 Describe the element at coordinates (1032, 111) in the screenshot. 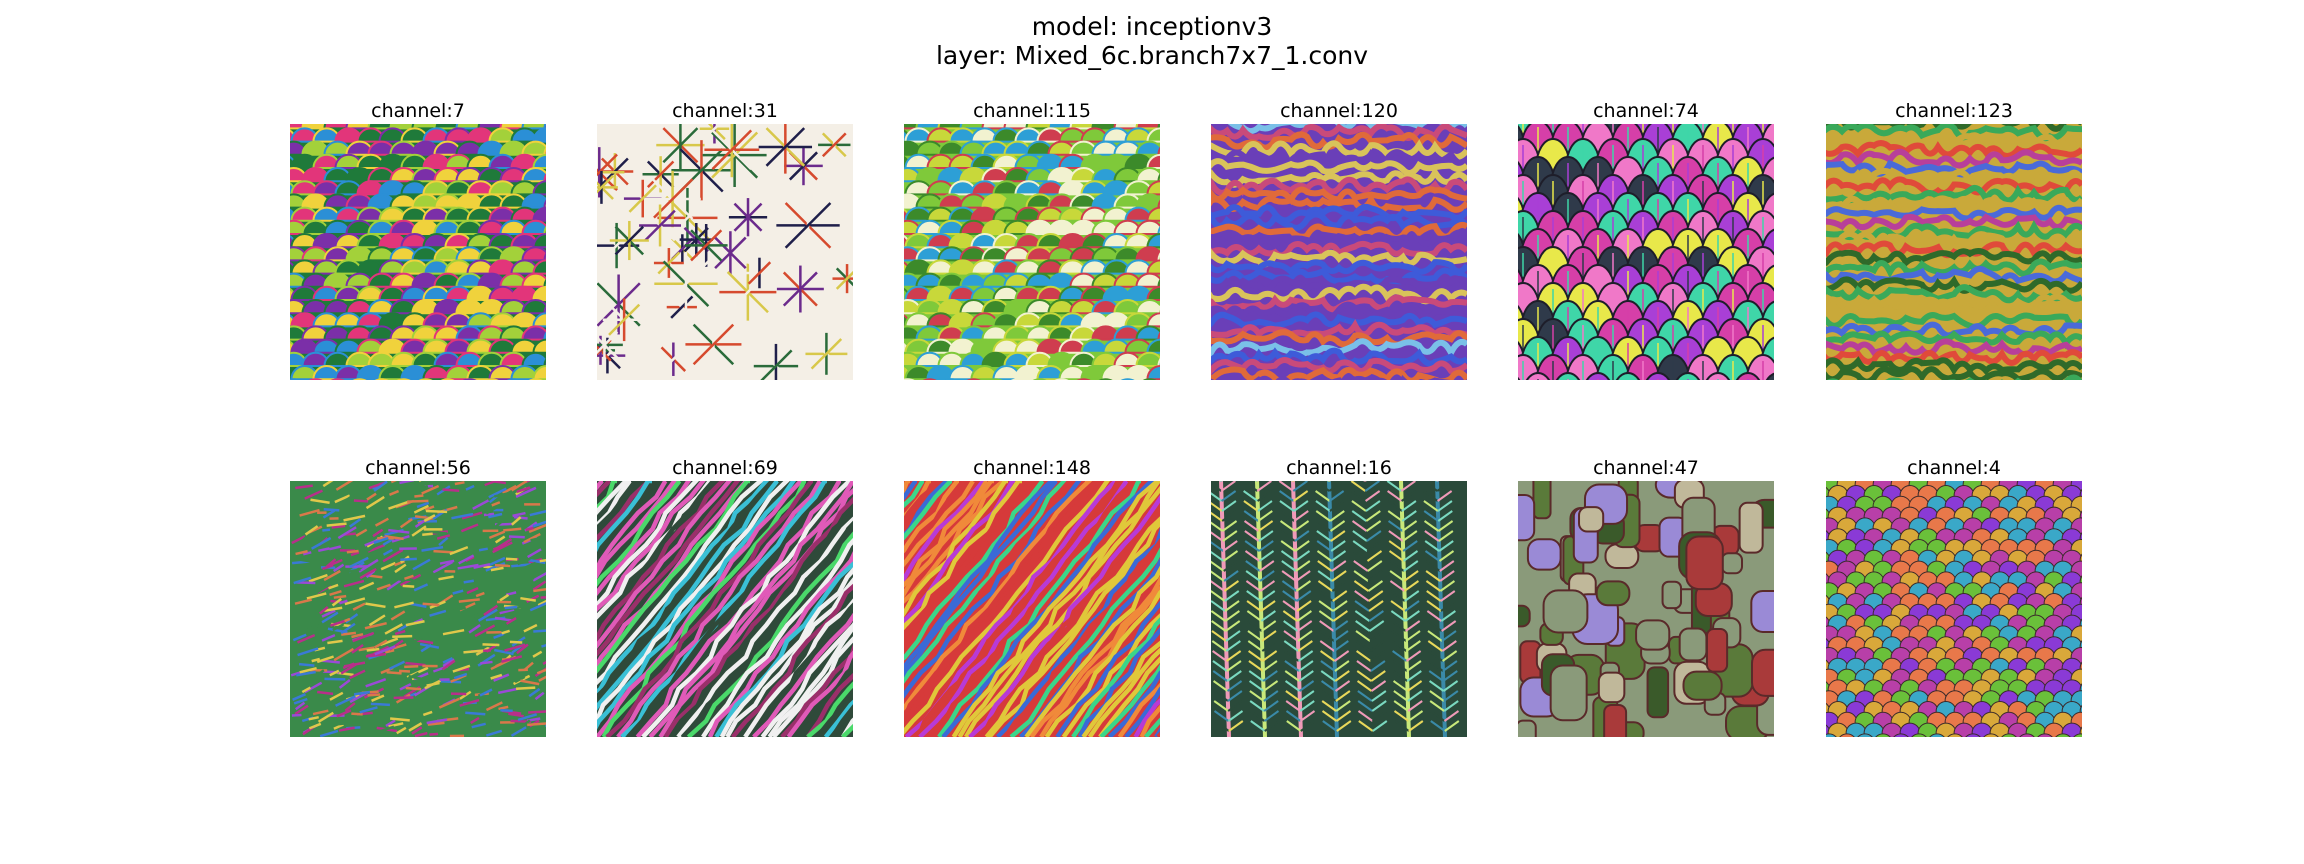

I see `channel-label: channel:115` at that location.